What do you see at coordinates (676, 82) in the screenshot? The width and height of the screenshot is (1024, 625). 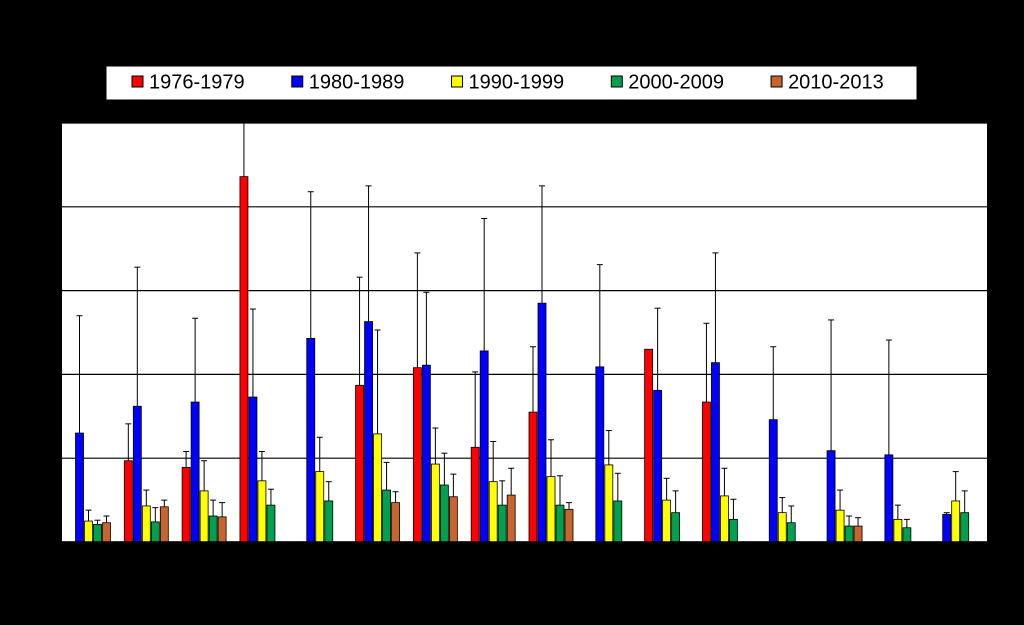 I see `legend-label: 2000-2009` at bounding box center [676, 82].